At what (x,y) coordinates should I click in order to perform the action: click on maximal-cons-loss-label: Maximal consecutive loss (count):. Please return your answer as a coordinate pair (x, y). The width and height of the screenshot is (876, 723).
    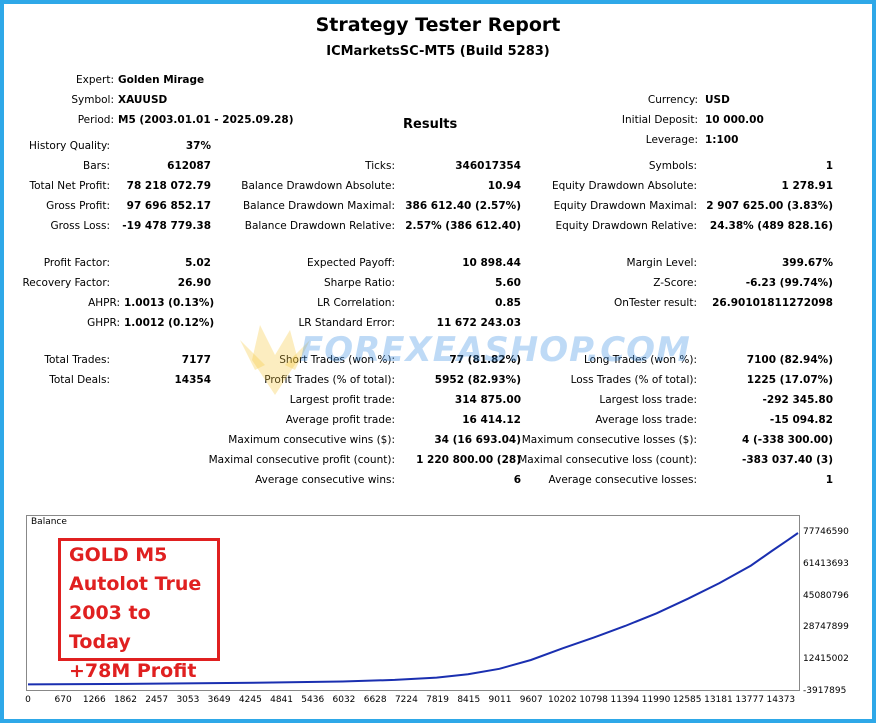
    Looking at the image, I should click on (607, 460).